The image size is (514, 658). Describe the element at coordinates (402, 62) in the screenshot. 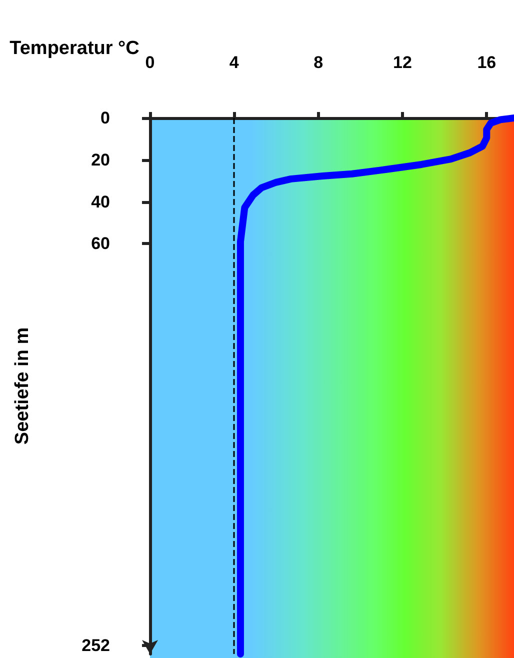

I see `x-tick-label: 12` at that location.